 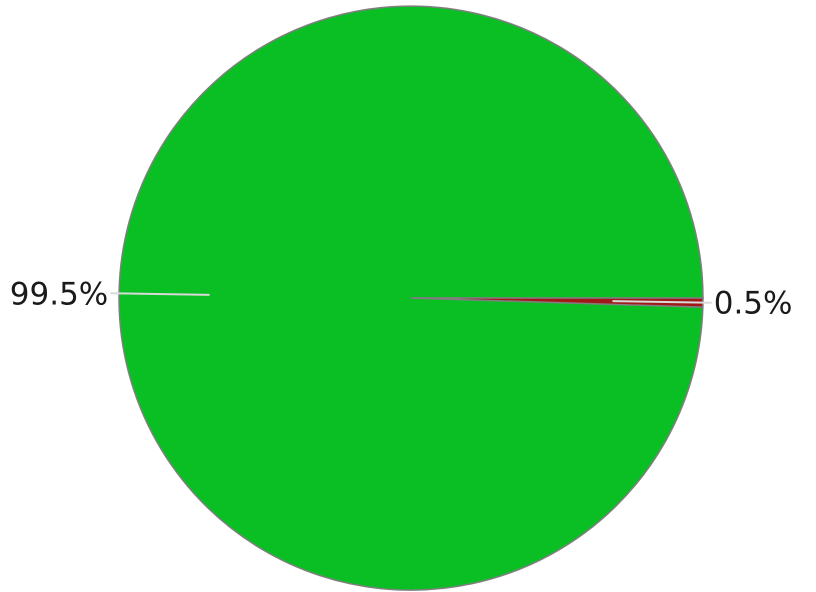 I want to click on data-labels: 99.5% 0.5%, so click(x=401, y=298).